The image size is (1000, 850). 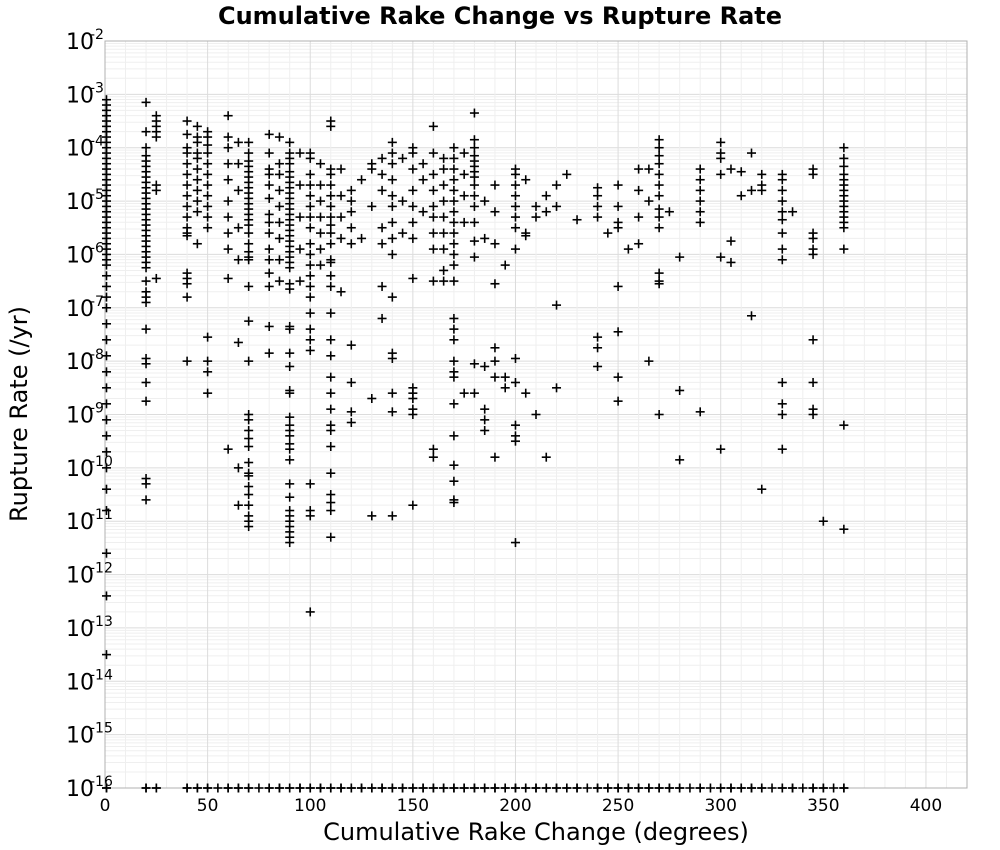 I want to click on x-tick-label: 200, so click(x=515, y=806).